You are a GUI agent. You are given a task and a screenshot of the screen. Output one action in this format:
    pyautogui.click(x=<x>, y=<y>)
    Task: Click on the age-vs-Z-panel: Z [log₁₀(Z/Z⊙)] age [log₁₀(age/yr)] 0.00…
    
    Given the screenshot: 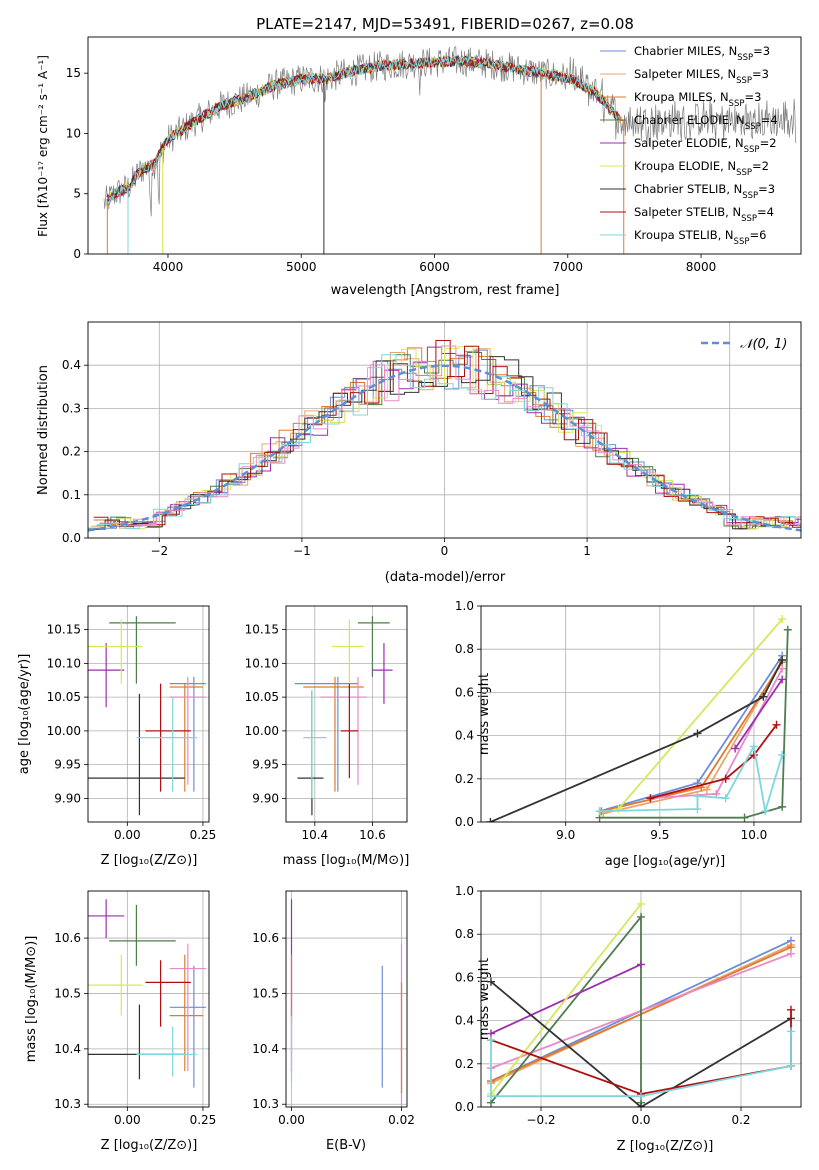 What is the action you would take?
    pyautogui.click(x=117, y=736)
    